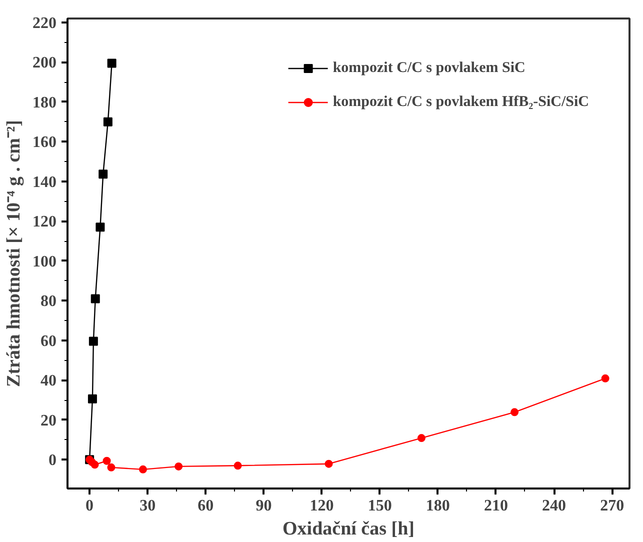  What do you see at coordinates (460, 102) in the screenshot?
I see `legend-label: kompozit C/C s povlakem HfB₂-SiC/SiC` at bounding box center [460, 102].